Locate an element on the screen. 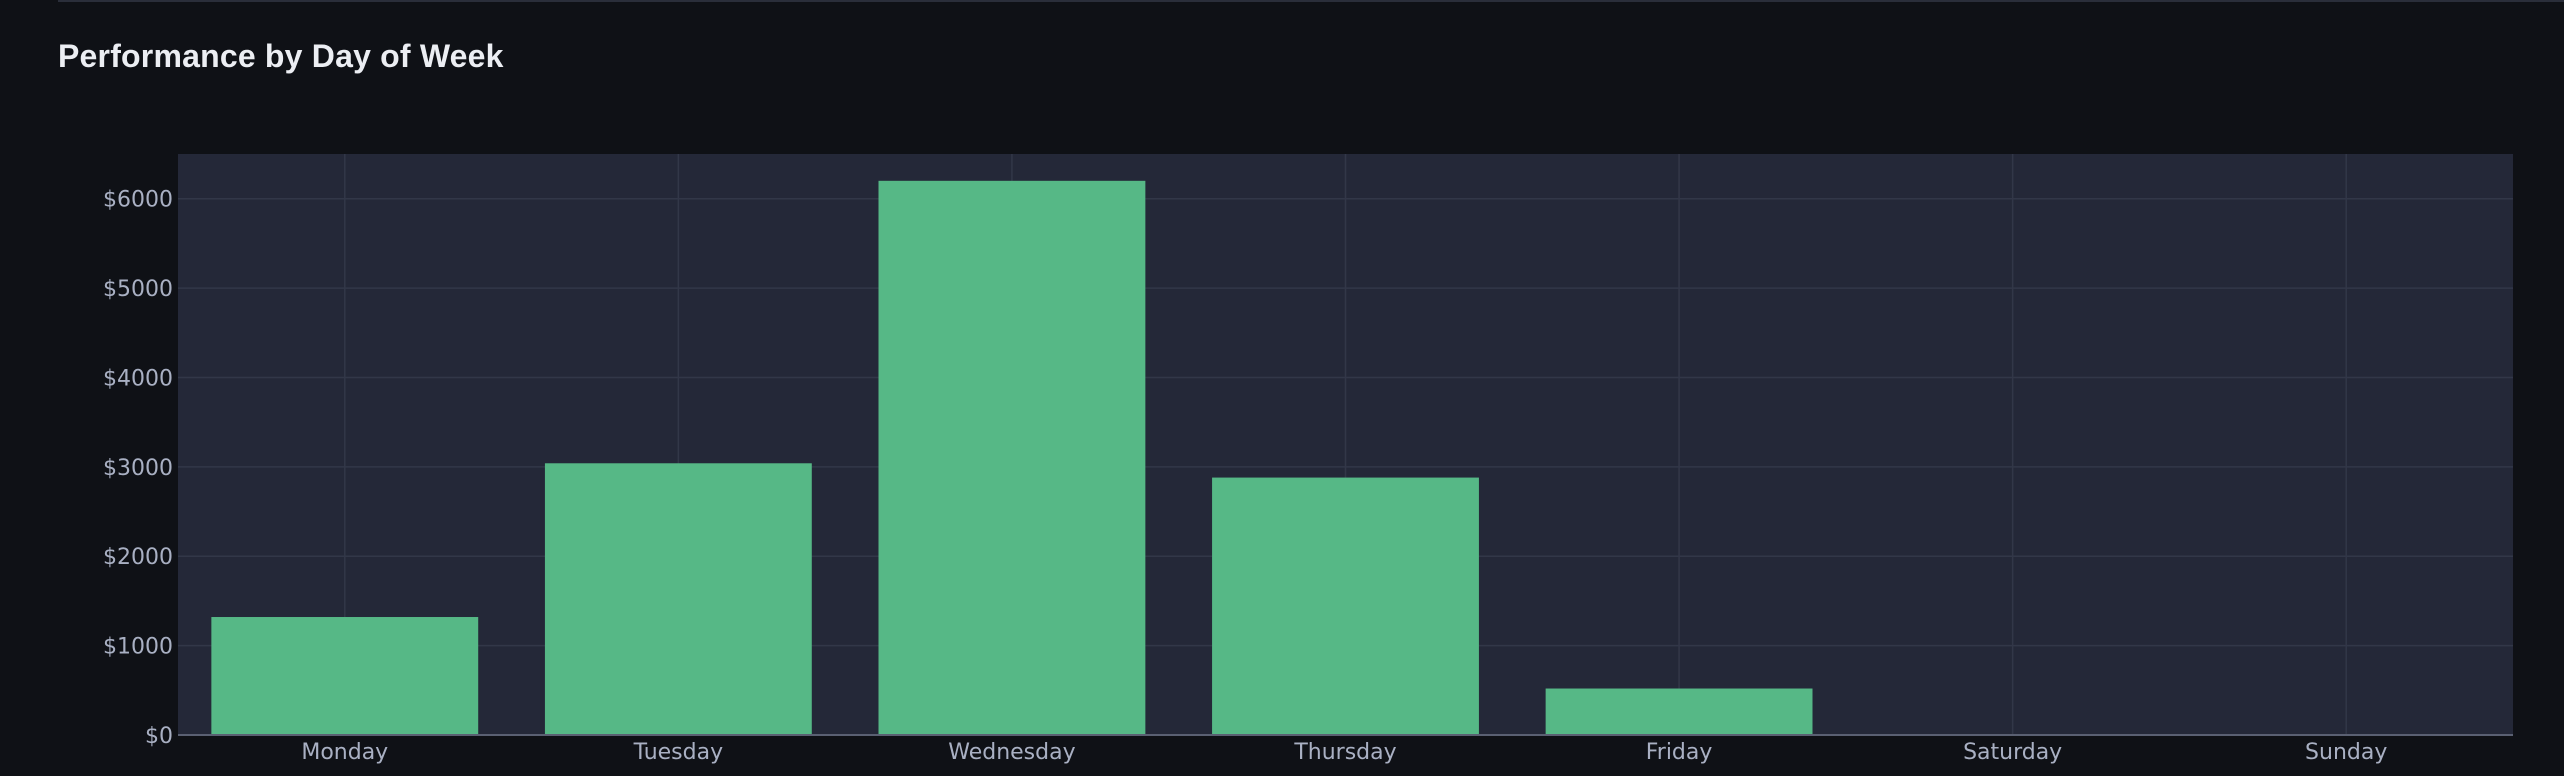 Image resolution: width=2564 pixels, height=776 pixels. bar-thursday is located at coordinates (1345, 606).